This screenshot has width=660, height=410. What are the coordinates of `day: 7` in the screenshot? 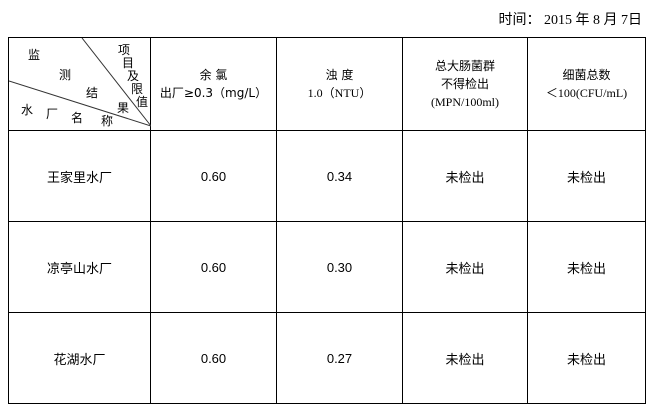 It's located at (624, 20).